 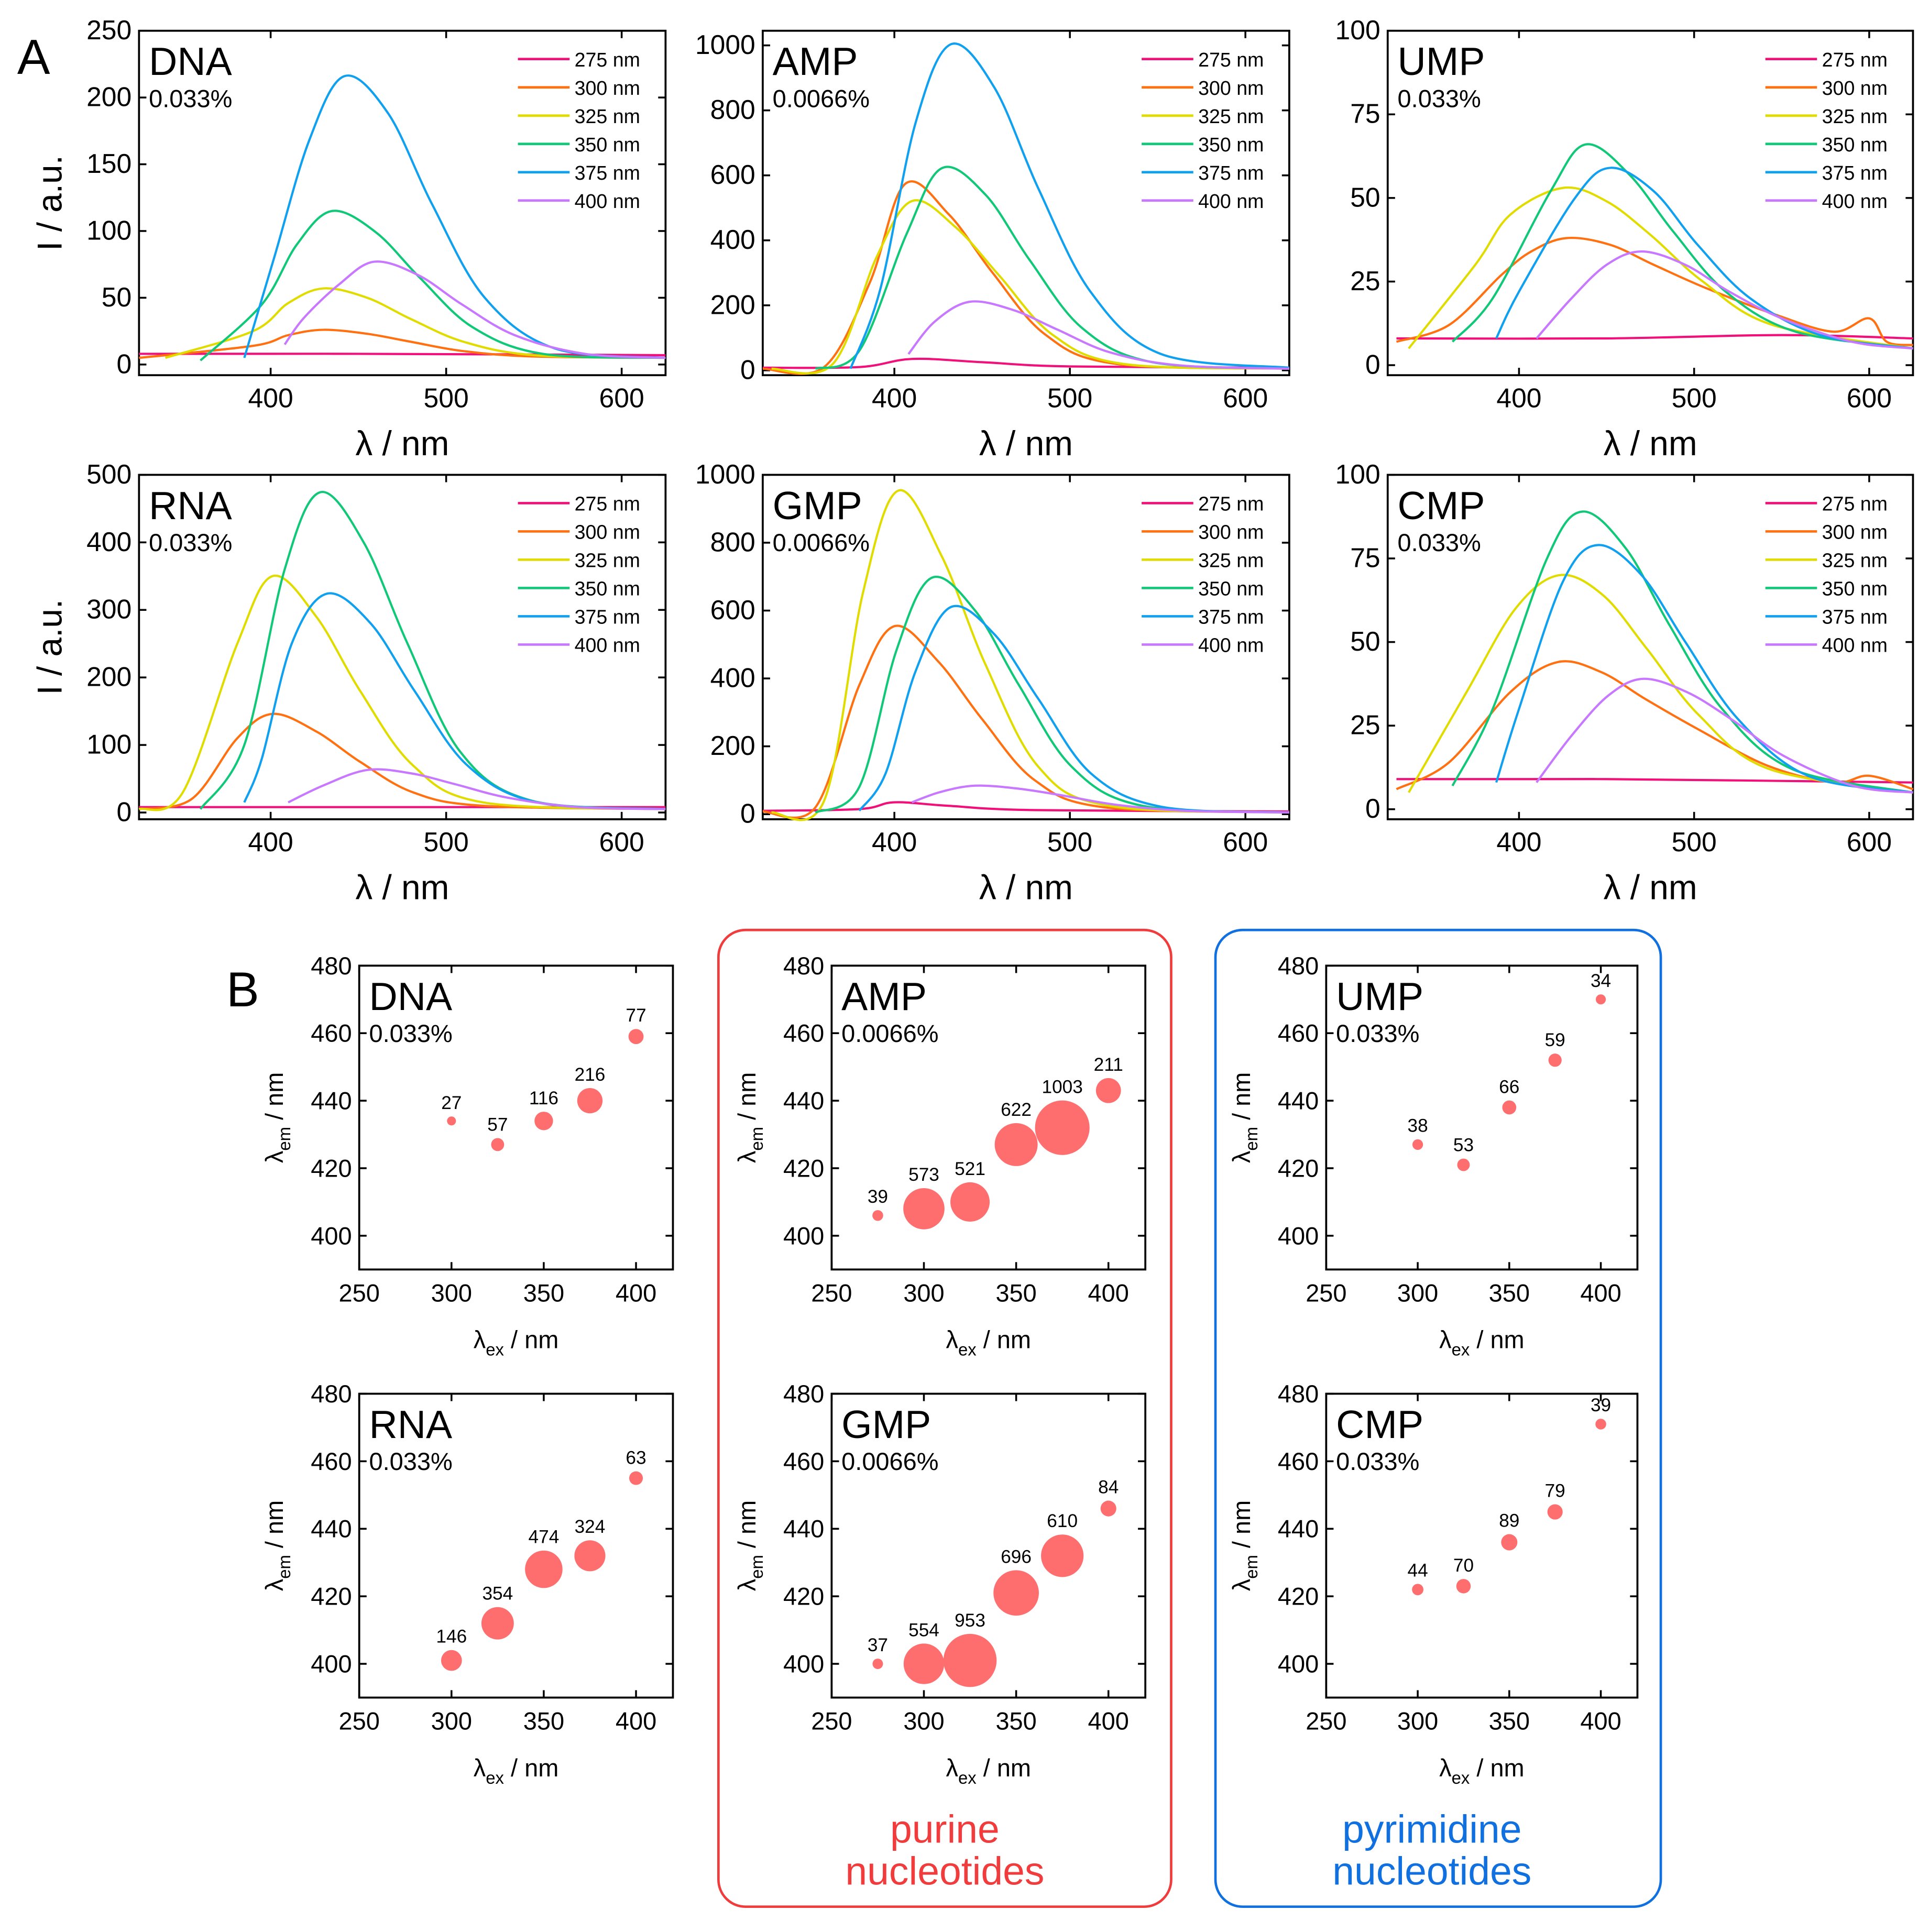 I want to click on y-tick-label: 0, so click(x=124, y=364).